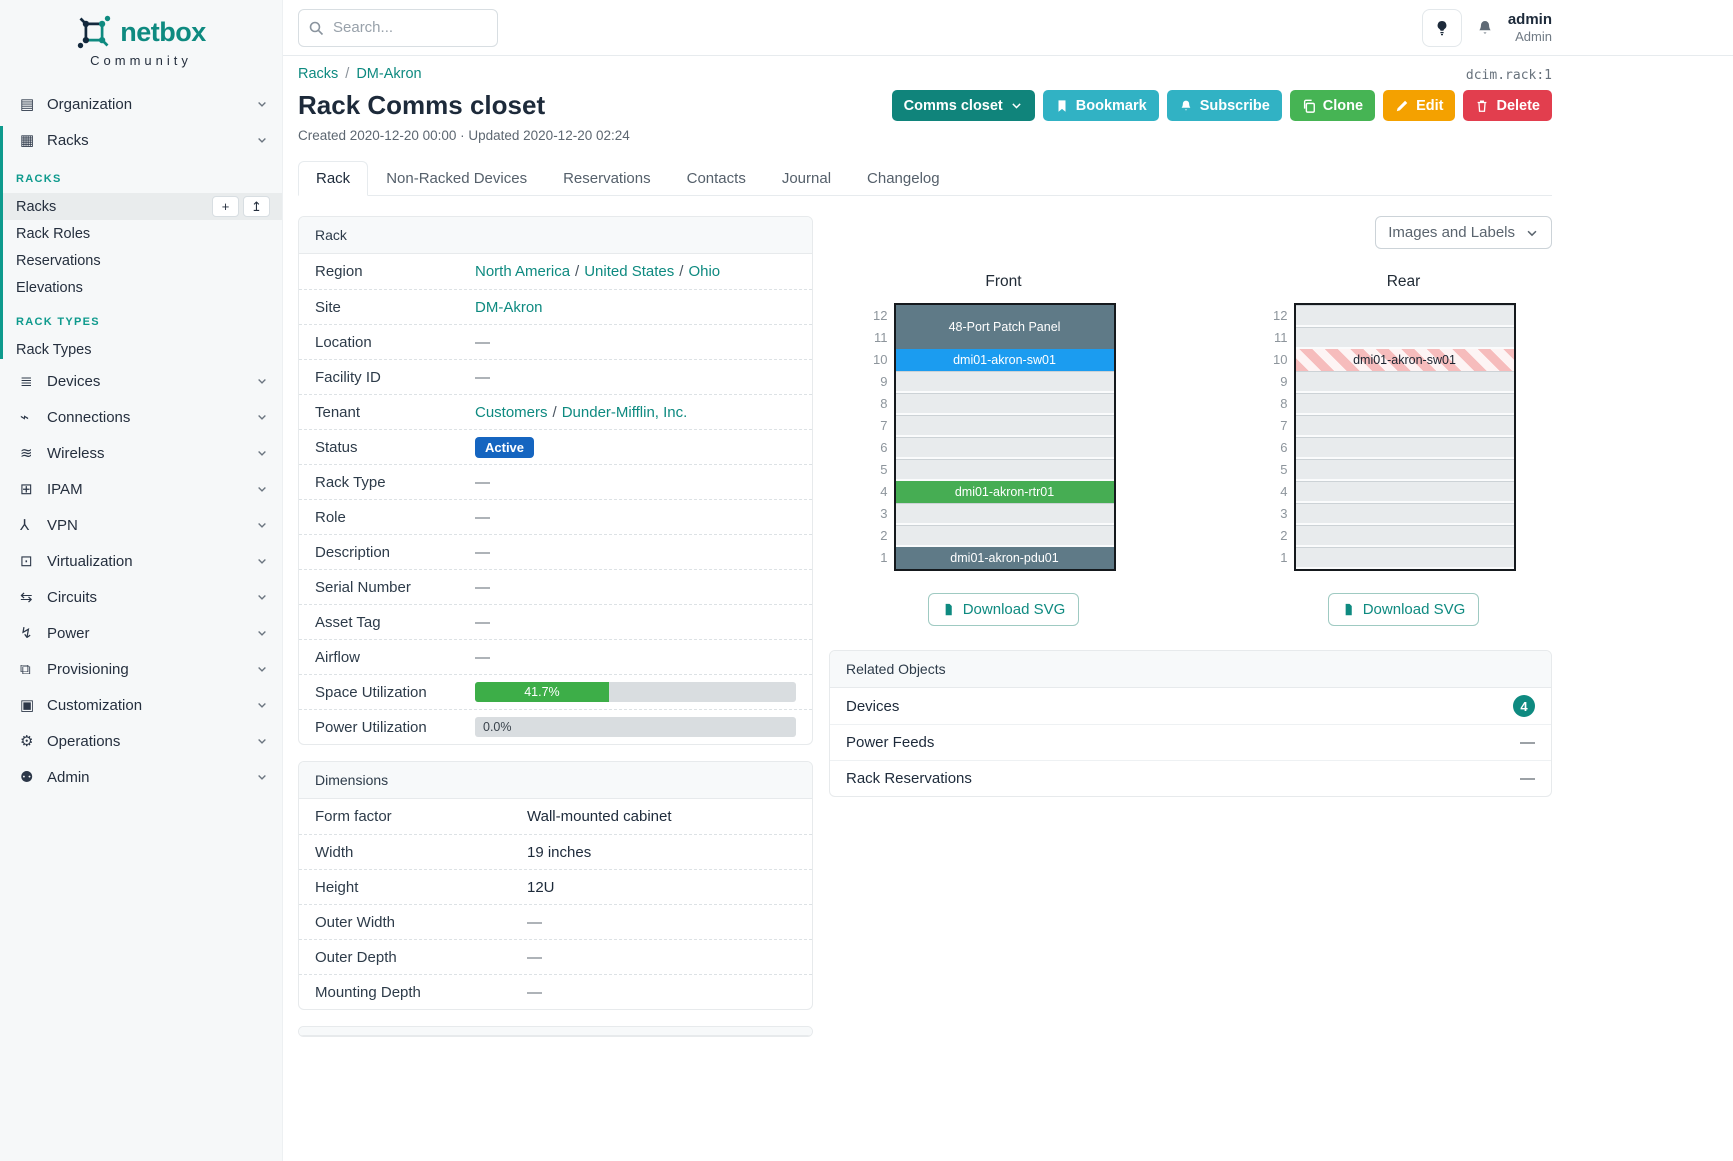  I want to click on add-button: +, so click(225, 206).